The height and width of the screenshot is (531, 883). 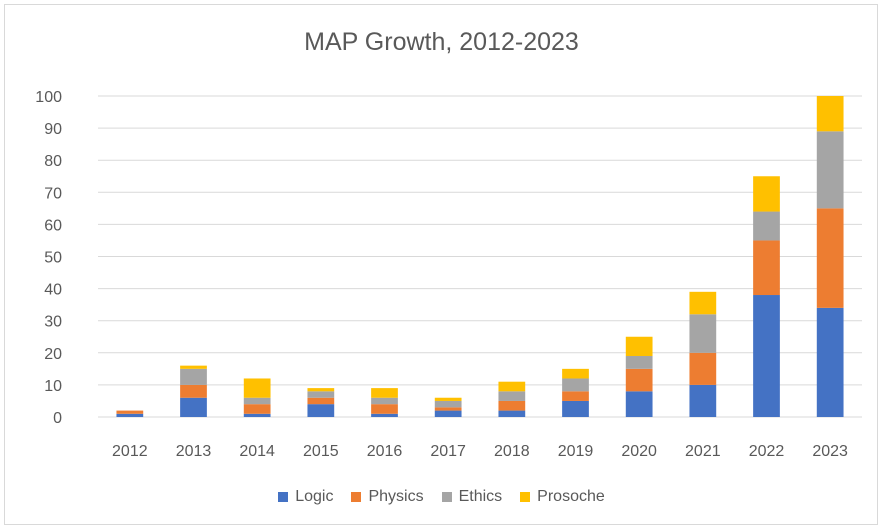 I want to click on x-tick-label: 2021, so click(x=703, y=451).